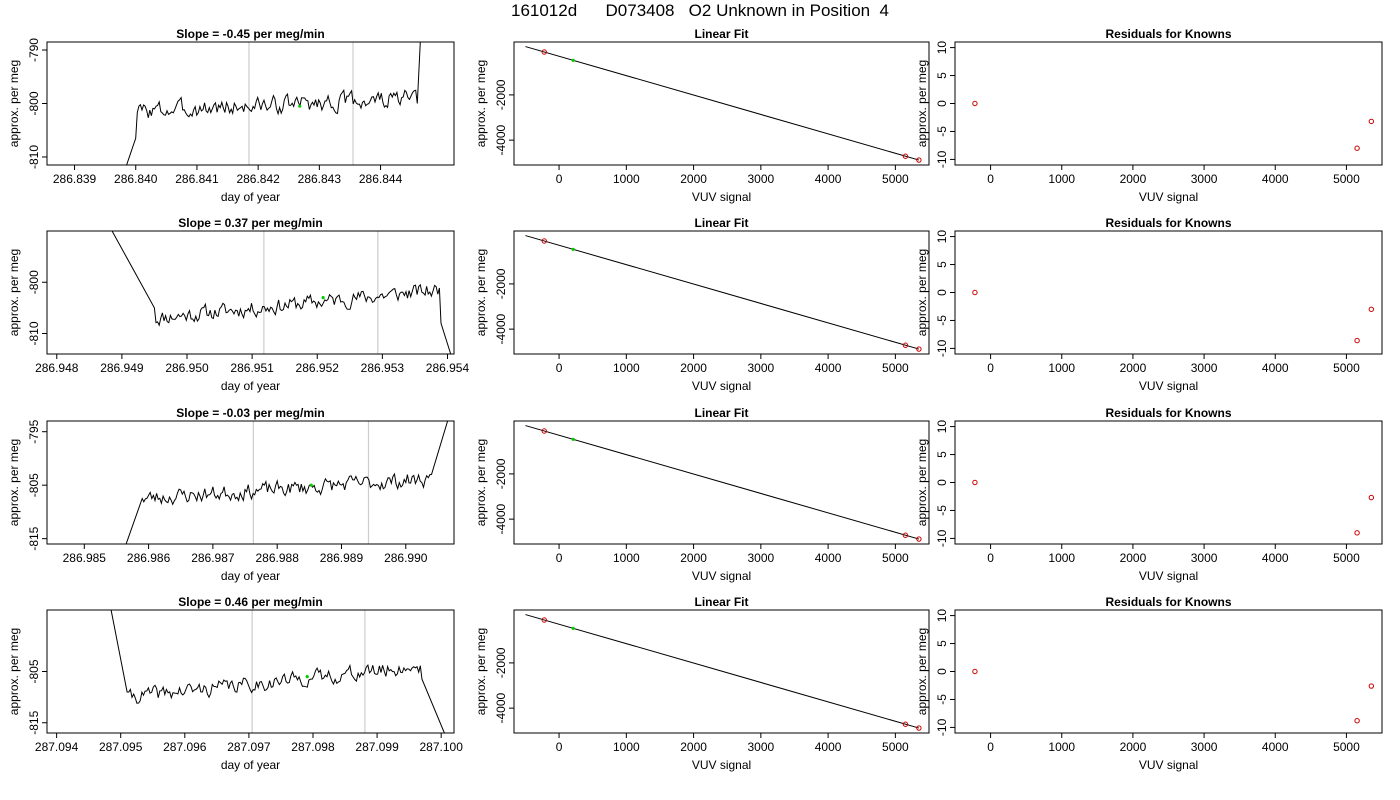 The image size is (1400, 800). Describe the element at coordinates (448, 368) in the screenshot. I see `x-tick-label: 286.954` at that location.